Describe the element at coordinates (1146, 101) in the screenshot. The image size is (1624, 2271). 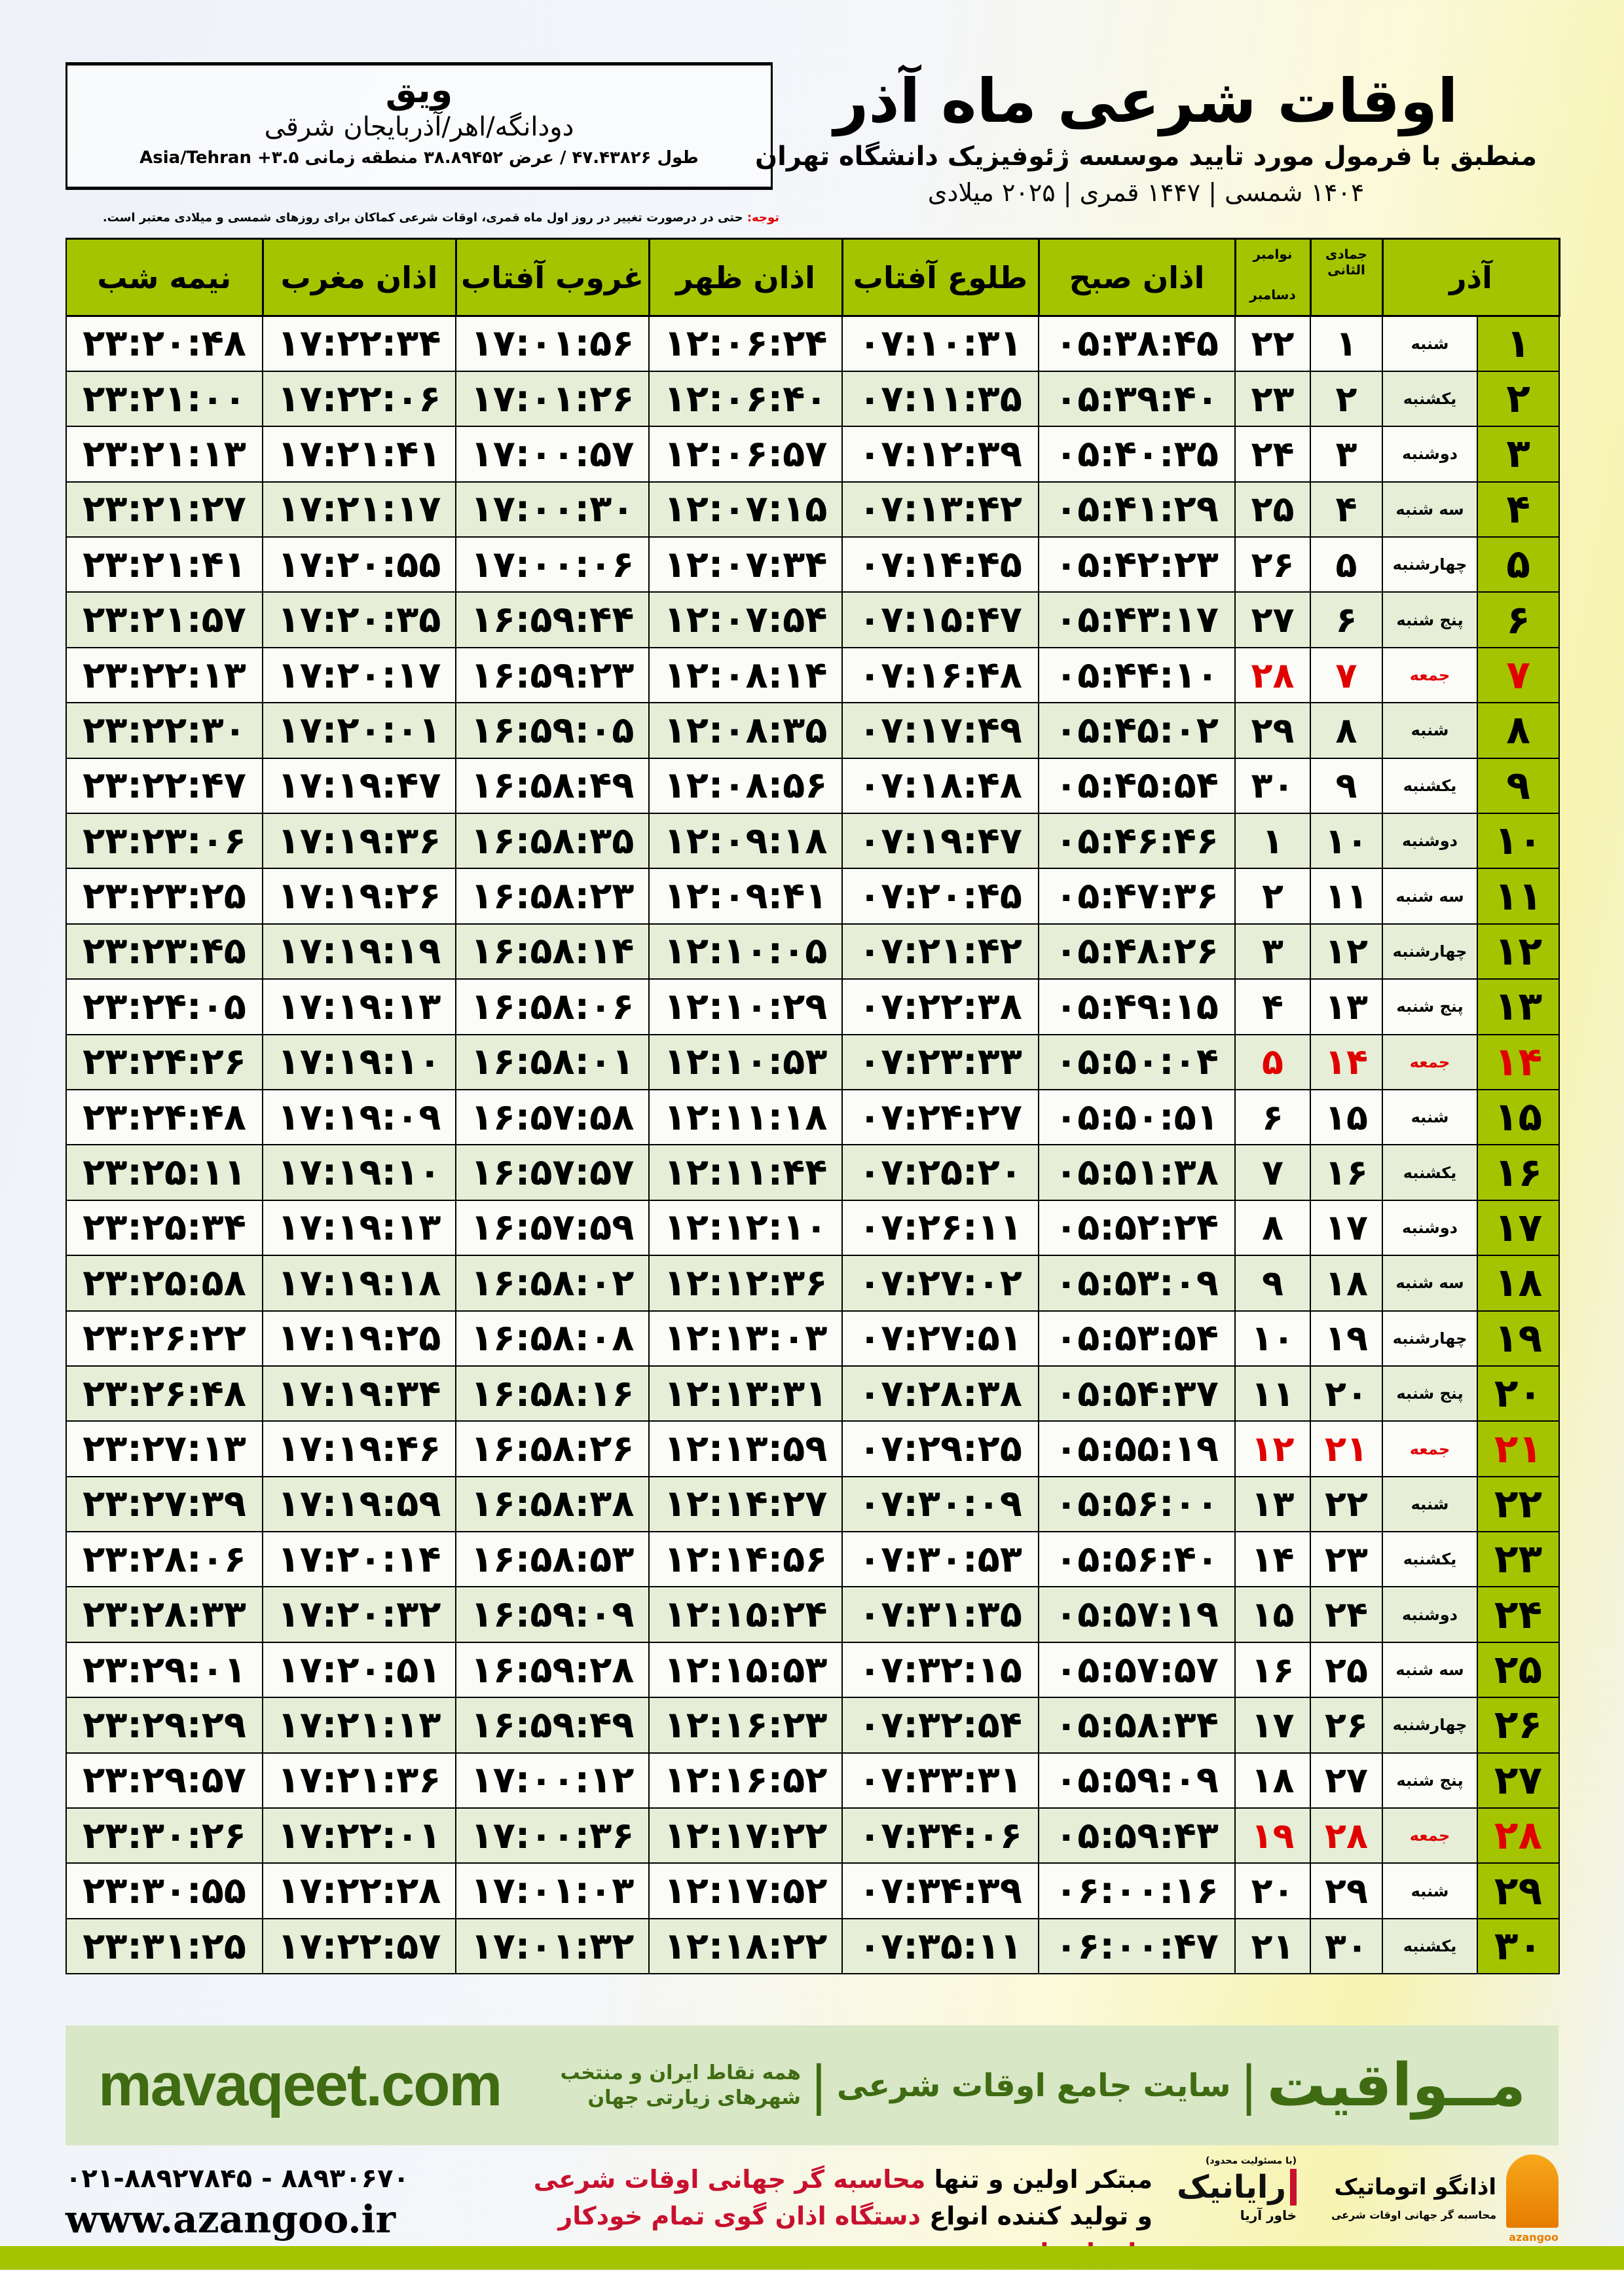
I see `page-title: اوقات شرعی ماه آذر` at that location.